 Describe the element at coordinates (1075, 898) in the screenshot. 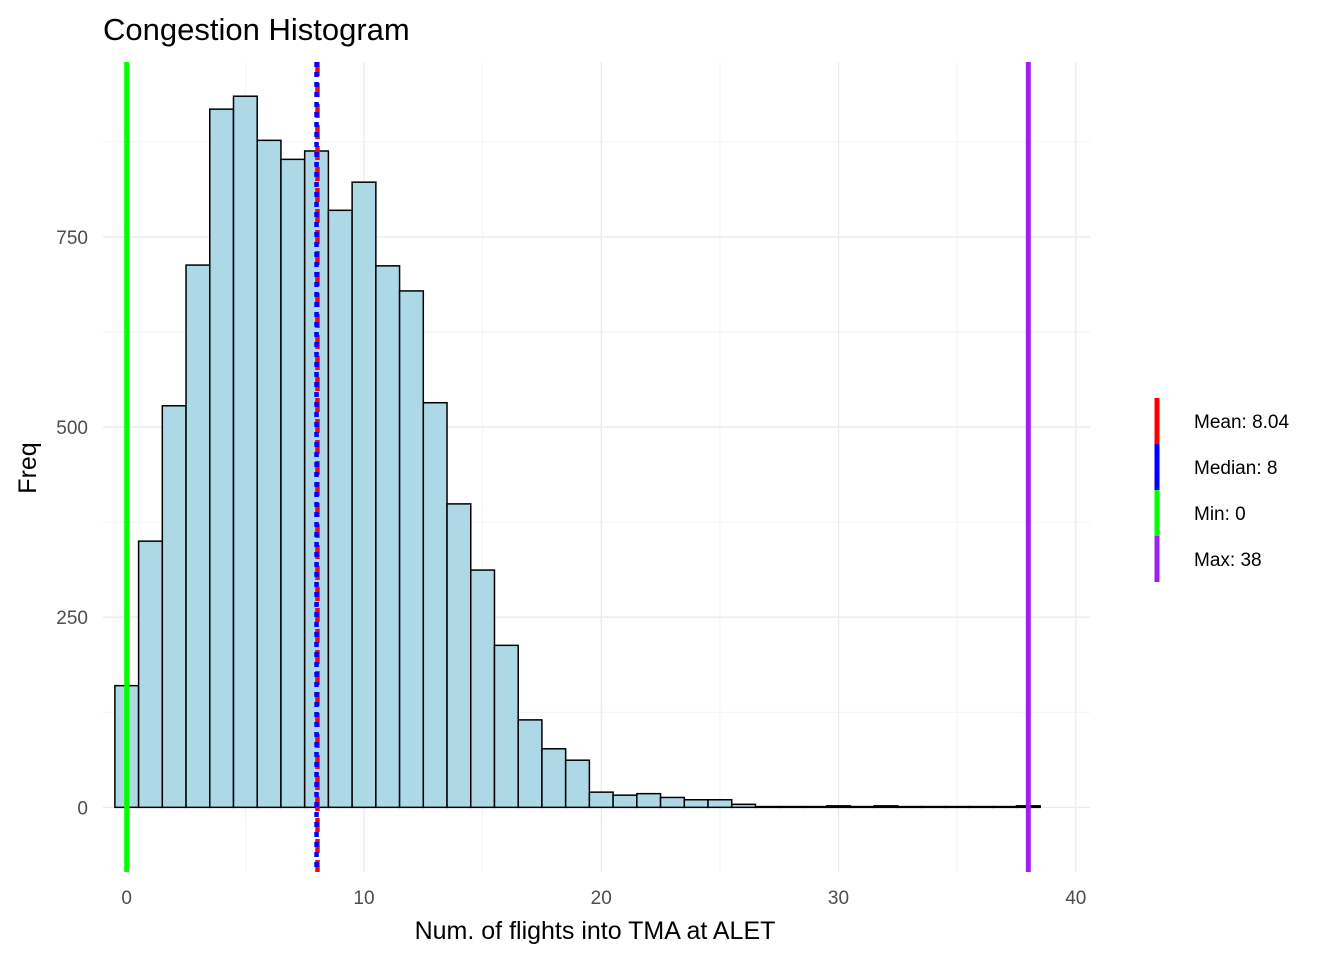

I see `x-tick-label: 40` at that location.